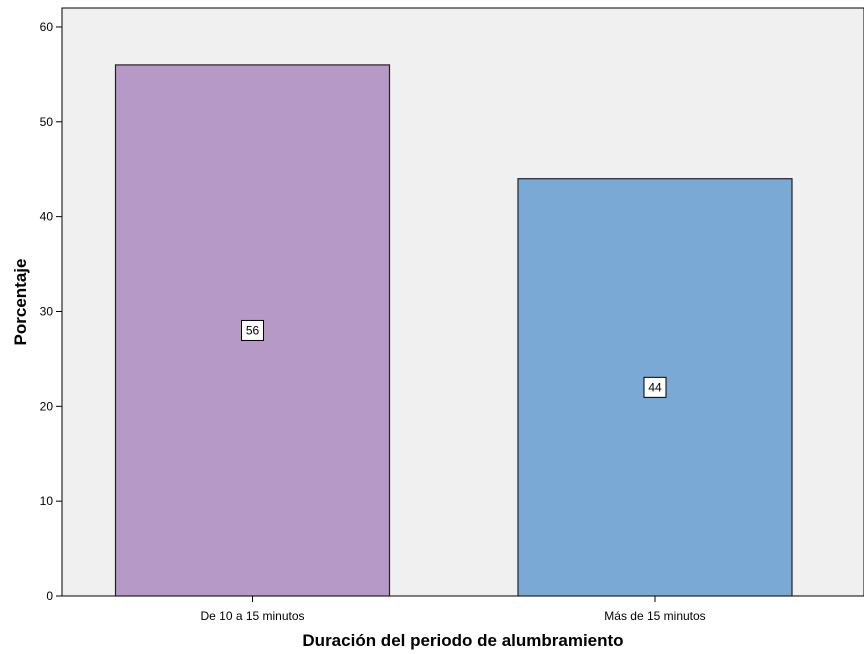 The width and height of the screenshot is (864, 654). I want to click on y-tick-label: 60, so click(47, 27).